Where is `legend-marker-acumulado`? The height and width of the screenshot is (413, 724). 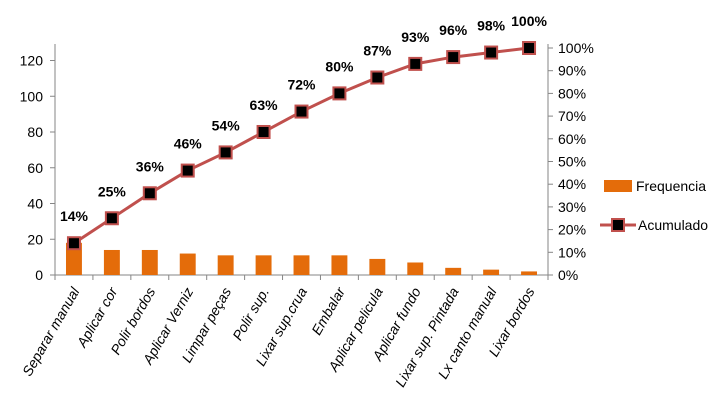
legend-marker-acumulado is located at coordinates (618, 225).